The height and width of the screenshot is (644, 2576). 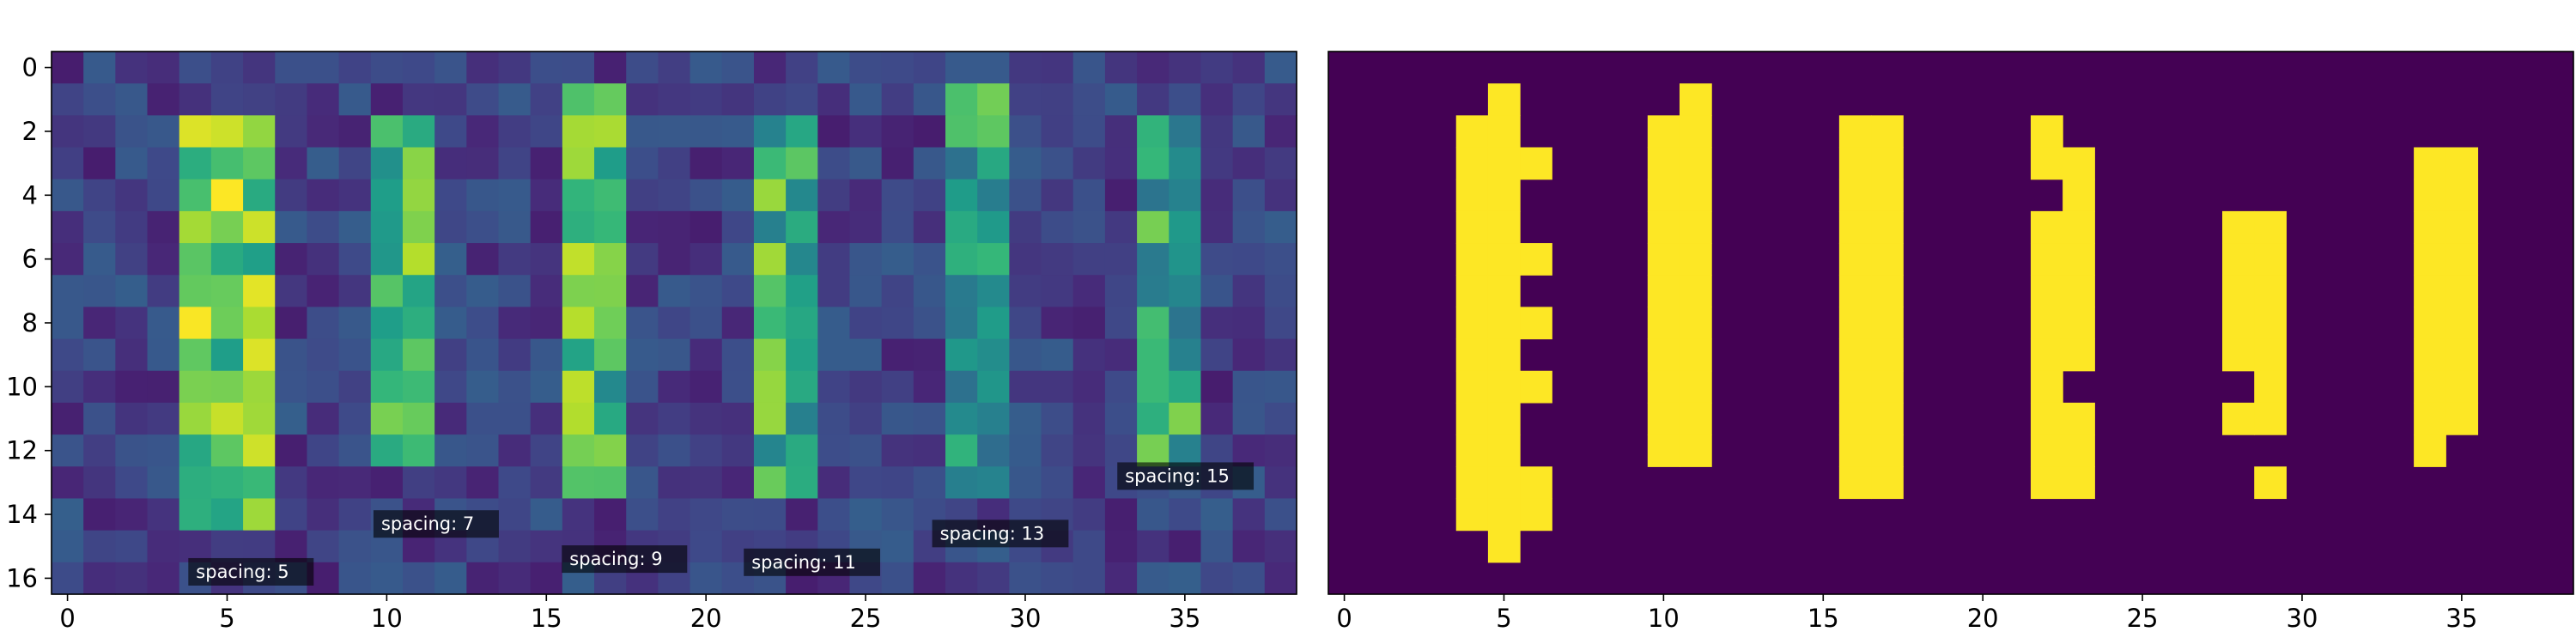 I want to click on annotation-label: spacing: 13, so click(x=992, y=533).